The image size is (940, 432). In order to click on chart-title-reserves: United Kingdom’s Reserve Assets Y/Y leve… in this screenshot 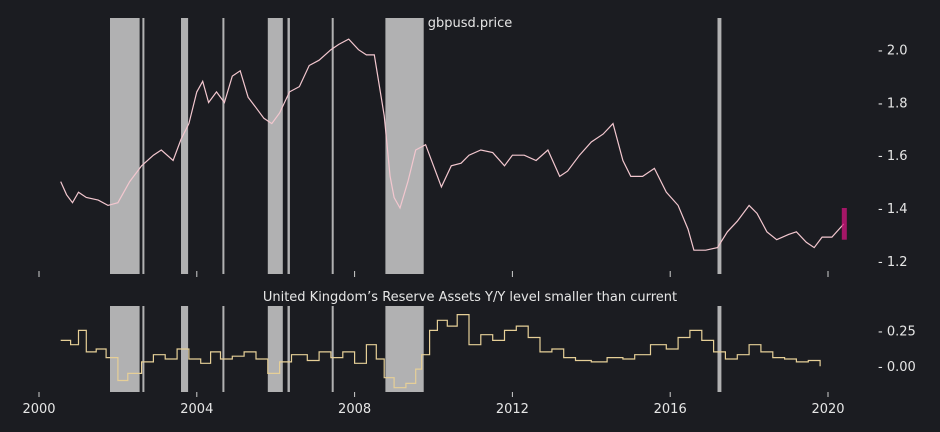, I will do `click(470, 297)`.